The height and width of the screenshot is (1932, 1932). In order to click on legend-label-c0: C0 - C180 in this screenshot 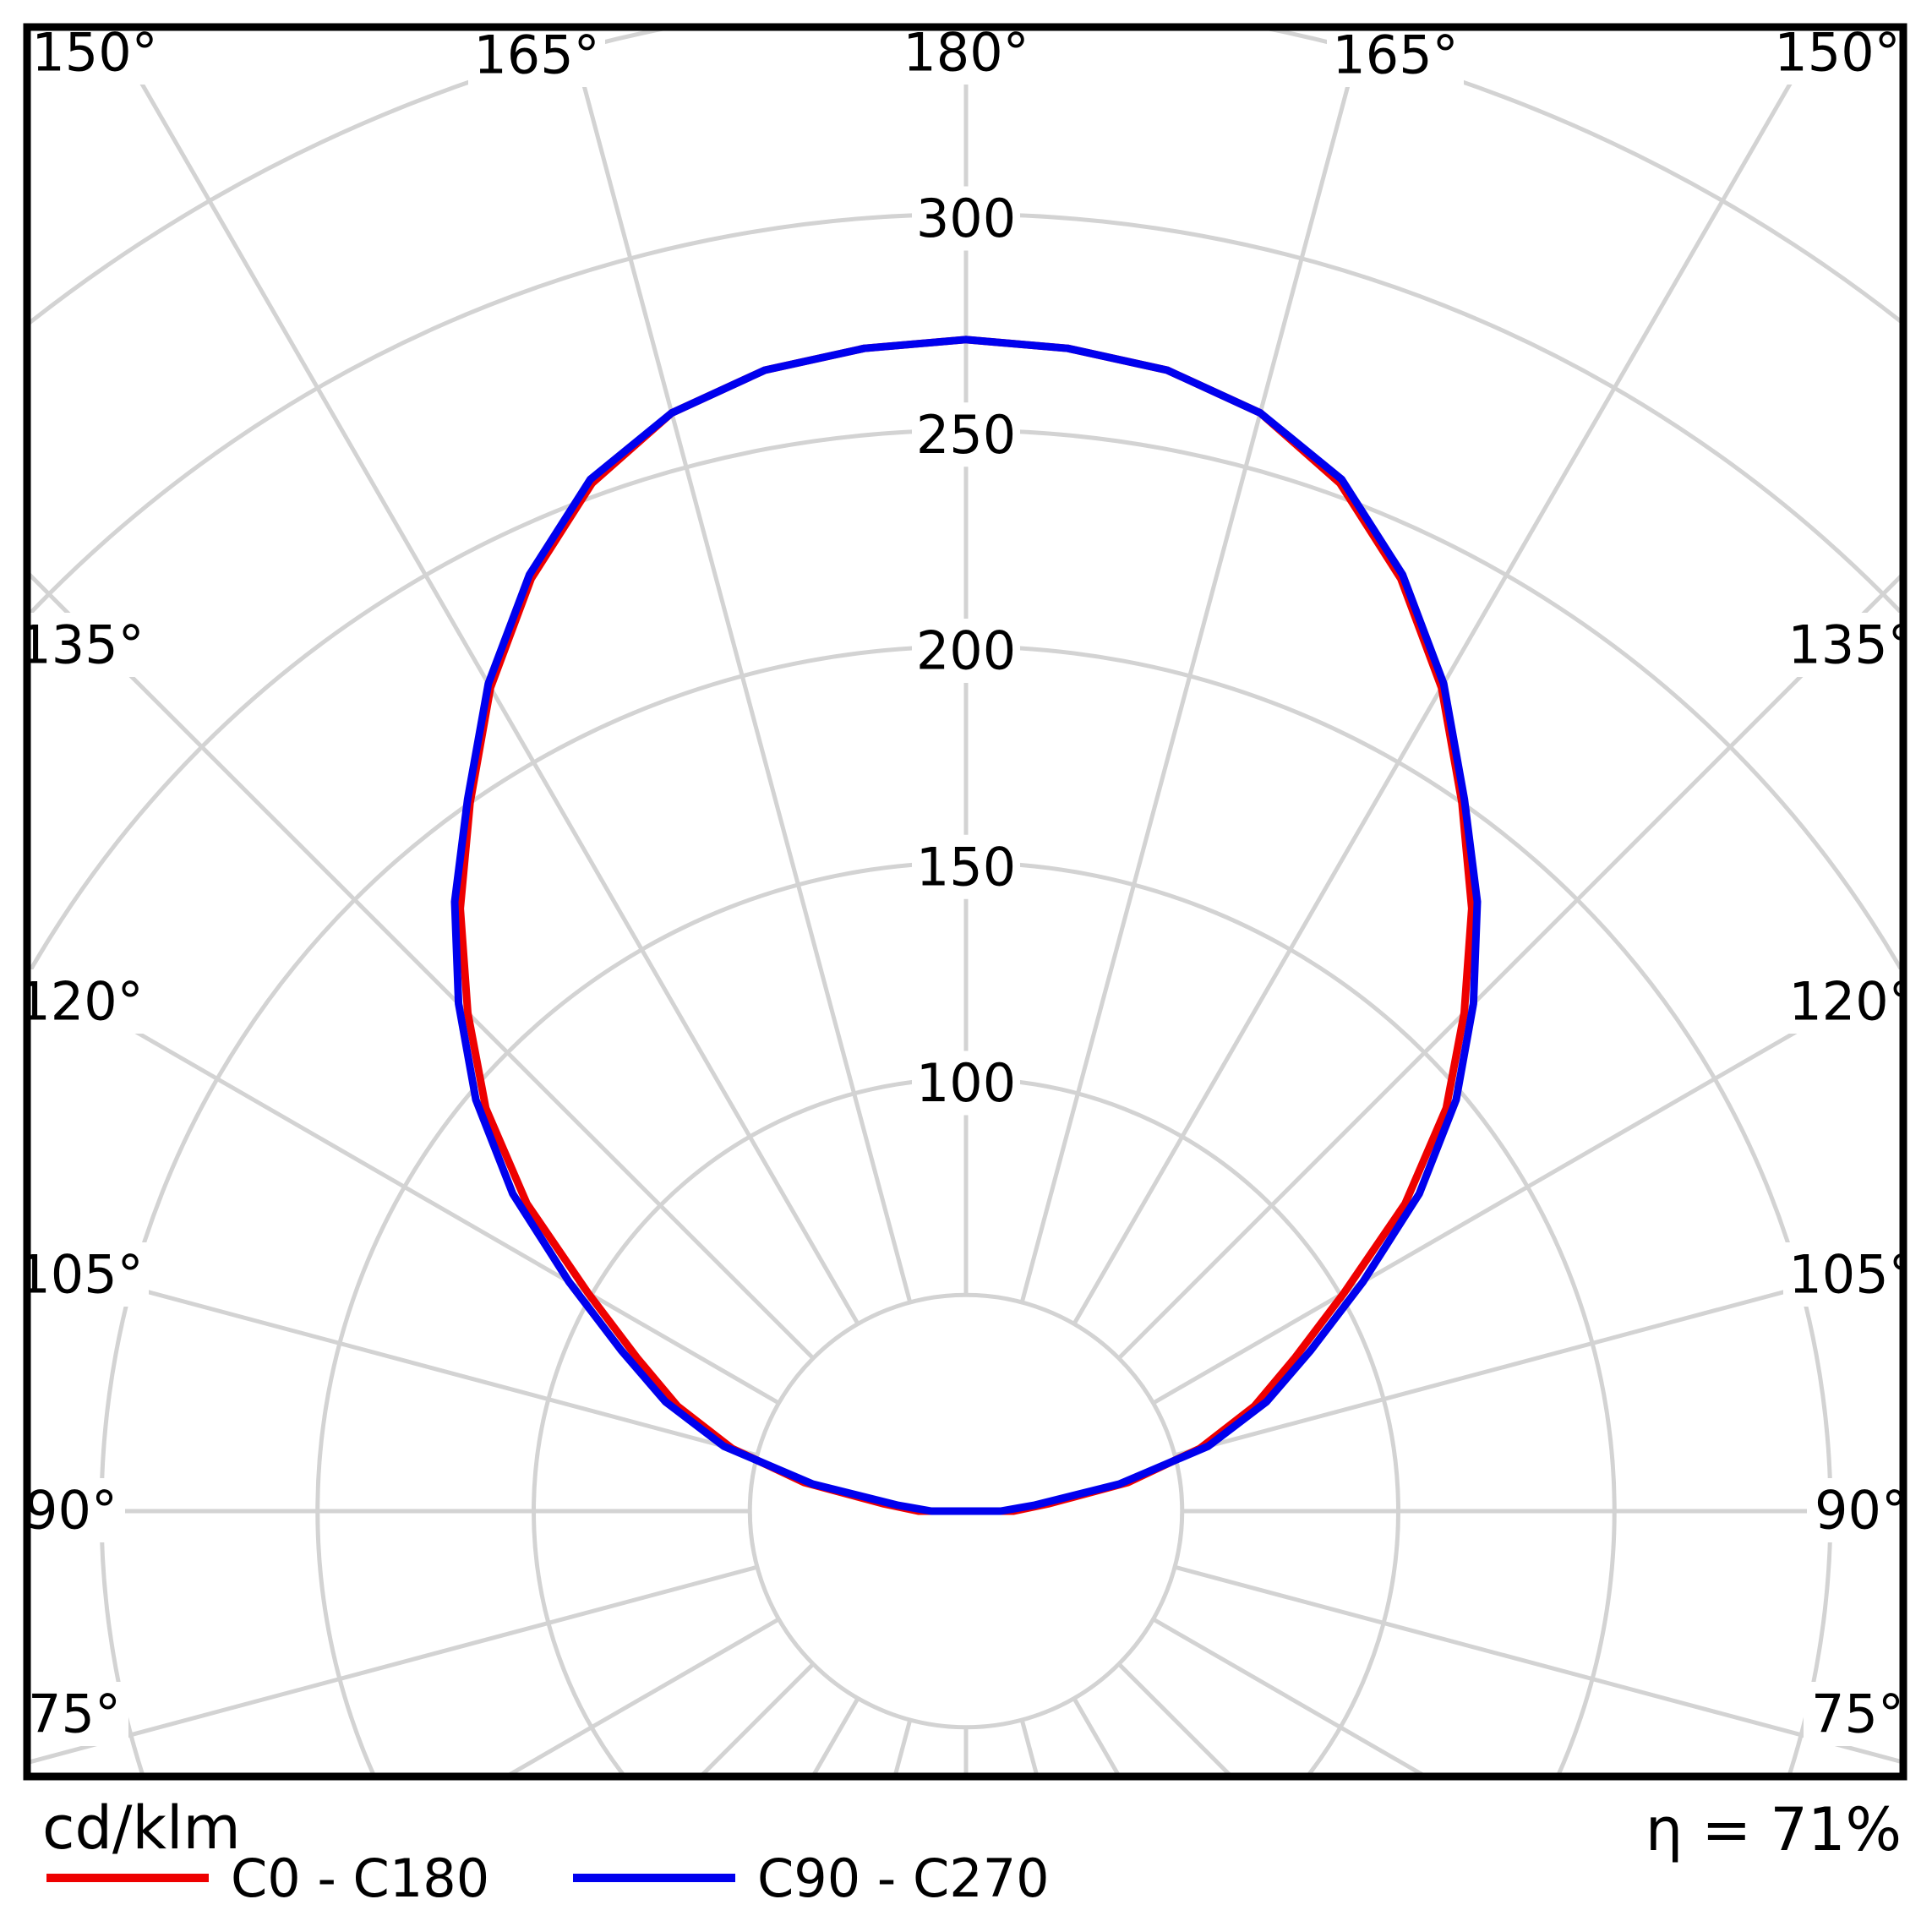, I will do `click(360, 1878)`.